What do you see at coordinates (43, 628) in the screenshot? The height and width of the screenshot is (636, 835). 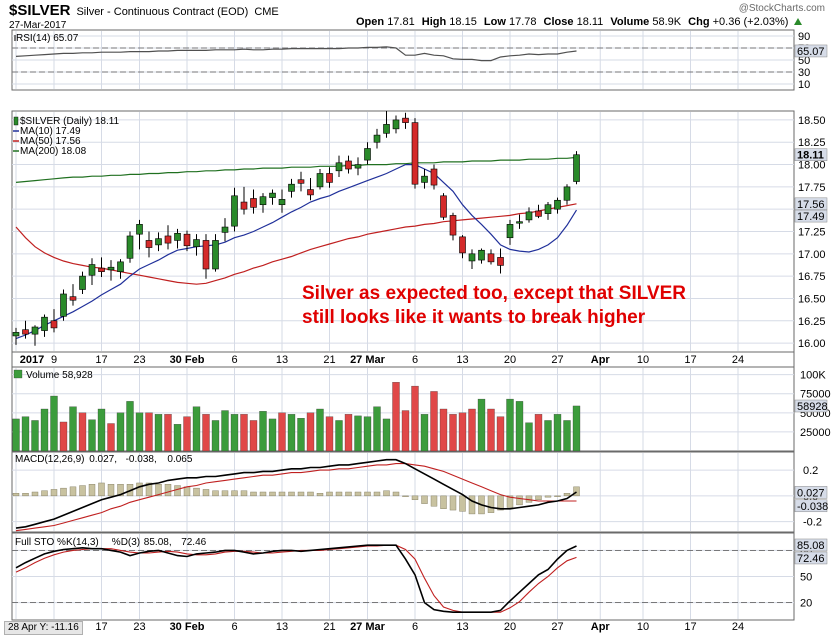 I see `cursor-readout: 28 Apr Y: -11.16` at bounding box center [43, 628].